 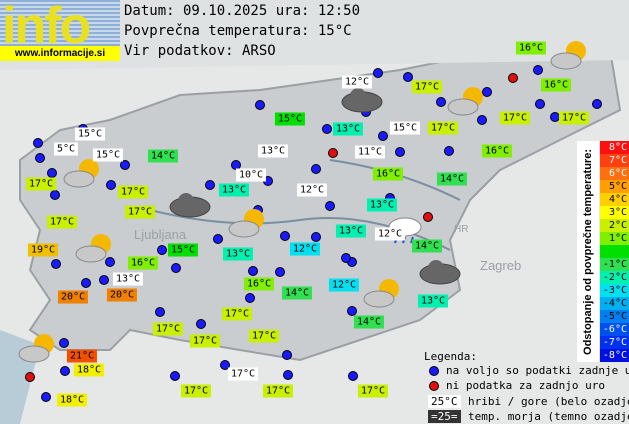 I want to click on station-temp-label: 18°C, so click(x=72, y=400).